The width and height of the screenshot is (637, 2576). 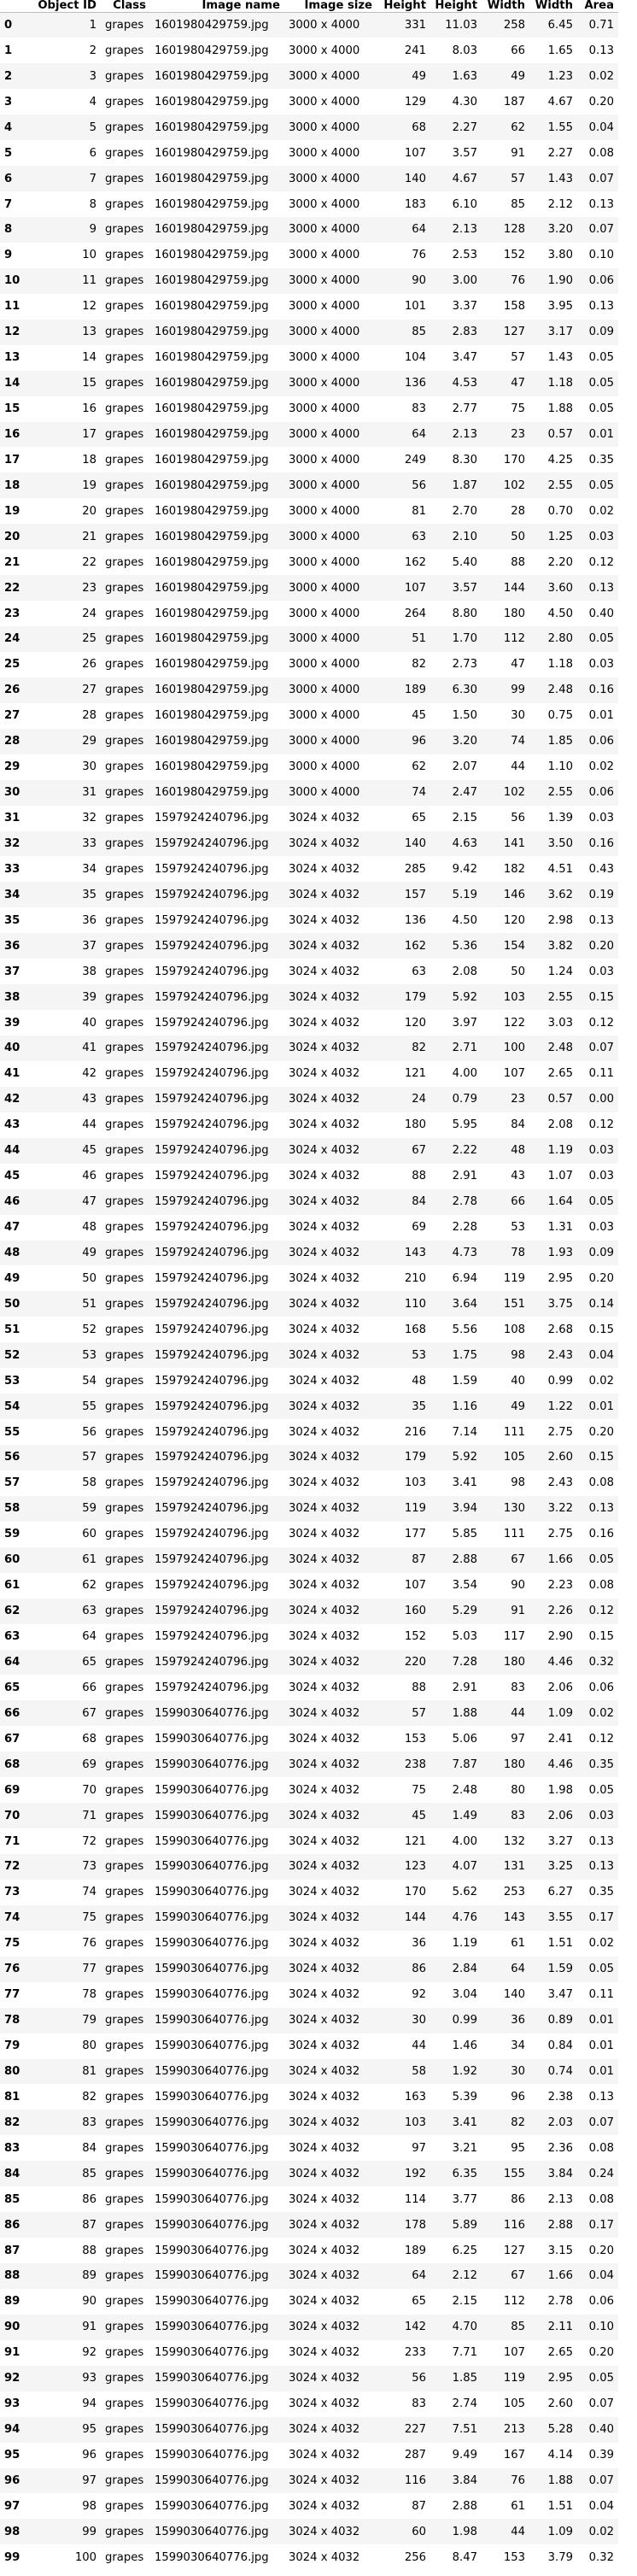 I want to click on width-px-cell: 127, so click(x=514, y=332).